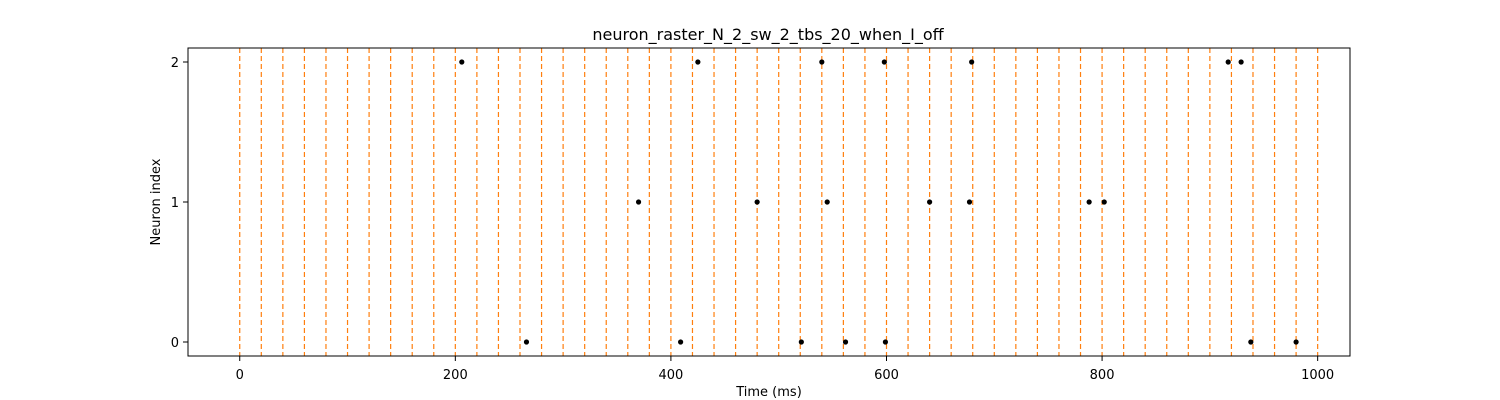  What do you see at coordinates (768, 392) in the screenshot?
I see `x-axis-label: Time (ms)` at bounding box center [768, 392].